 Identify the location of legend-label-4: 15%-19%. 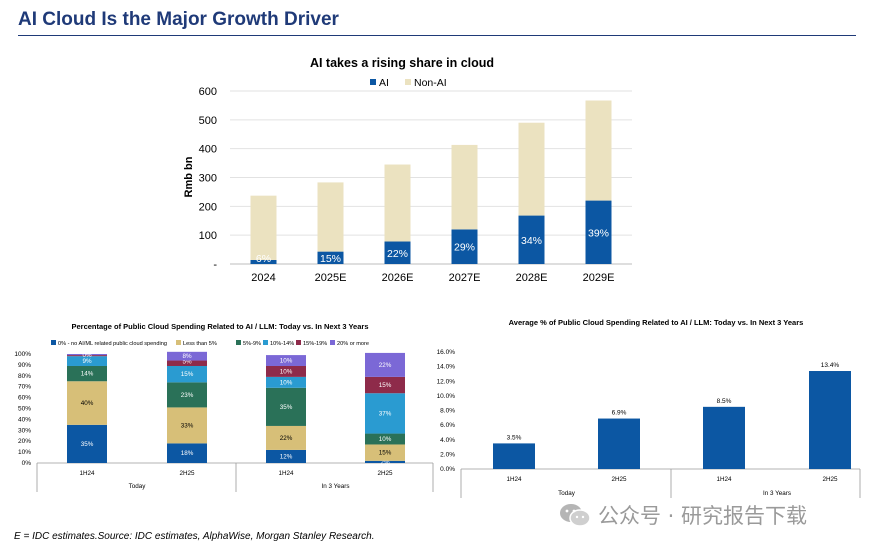
(315, 344).